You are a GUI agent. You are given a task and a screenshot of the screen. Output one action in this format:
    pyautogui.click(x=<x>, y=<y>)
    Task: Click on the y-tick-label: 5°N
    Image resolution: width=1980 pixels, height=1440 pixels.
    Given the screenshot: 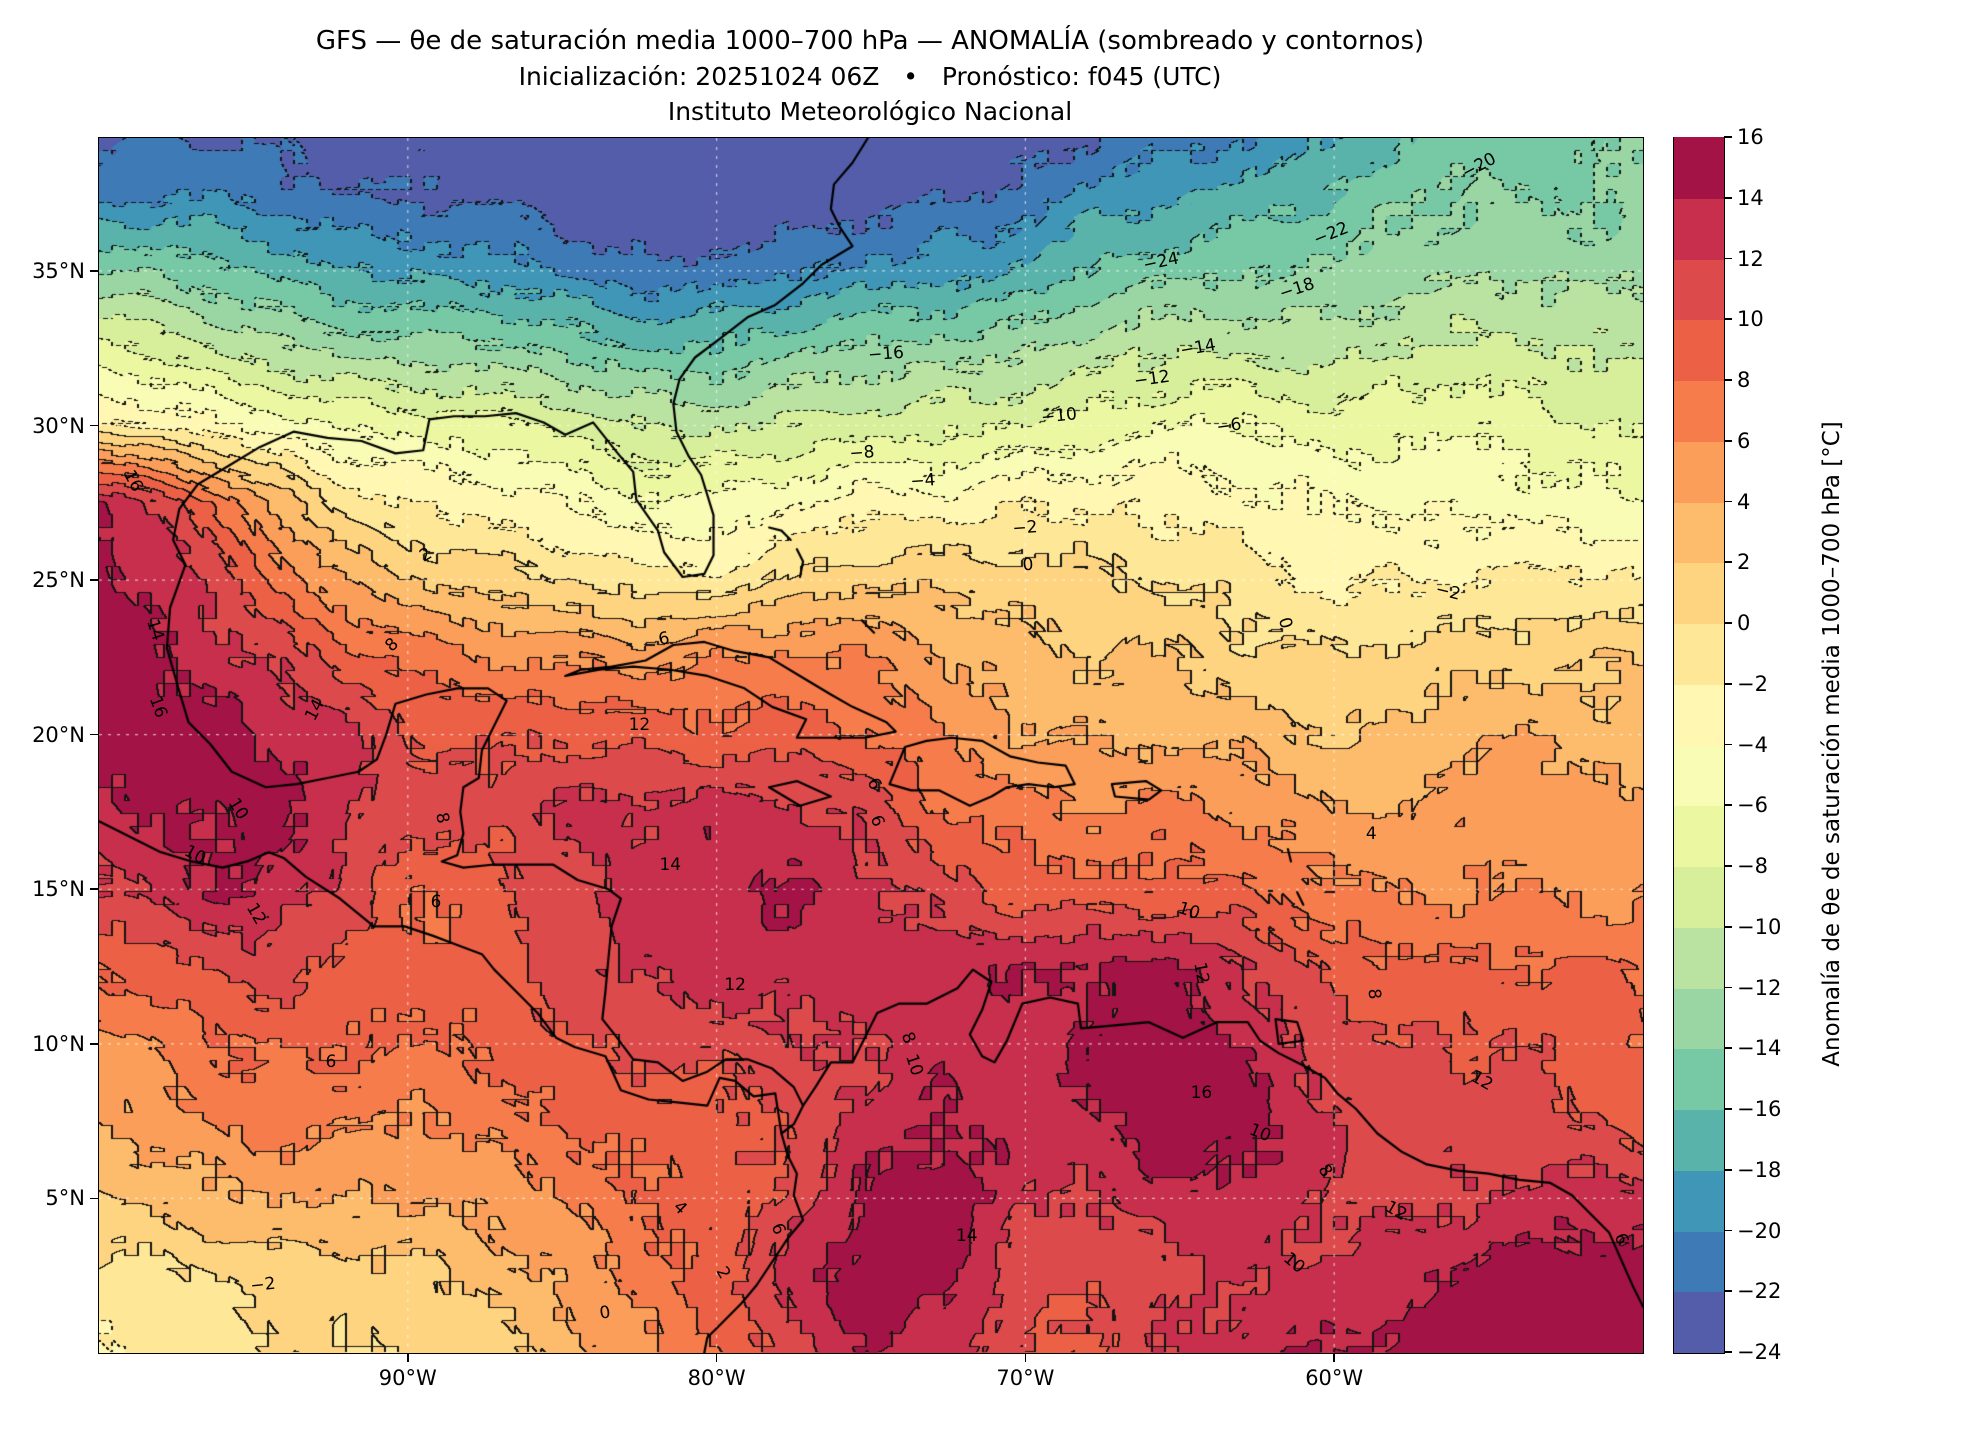 What is the action you would take?
    pyautogui.click(x=65, y=1198)
    